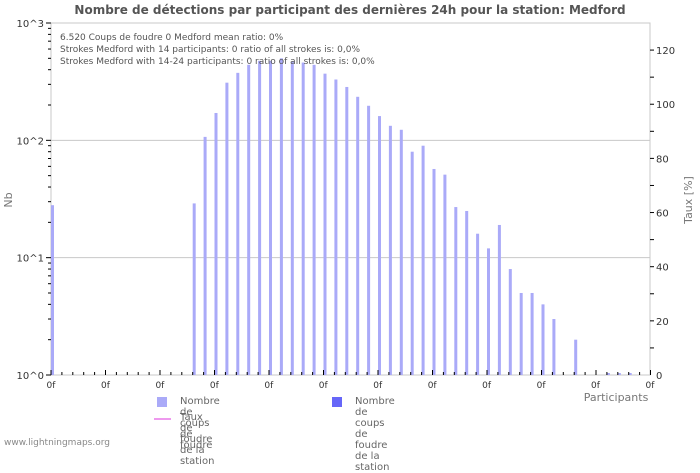  Describe the element at coordinates (662, 159) in the screenshot. I see `y2-tick-label: 80` at that location.